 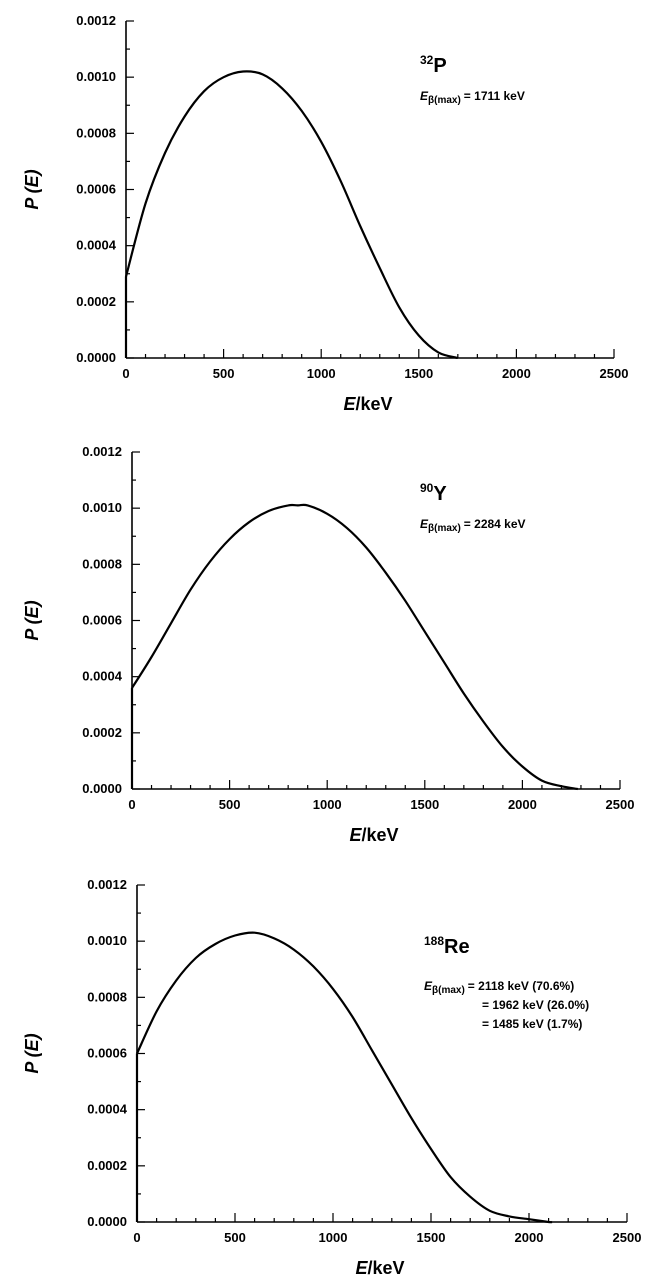 What do you see at coordinates (499, 987) in the screenshot?
I see `emax-annotation: Eβ(max) = 2118 keV (70.6%)` at bounding box center [499, 987].